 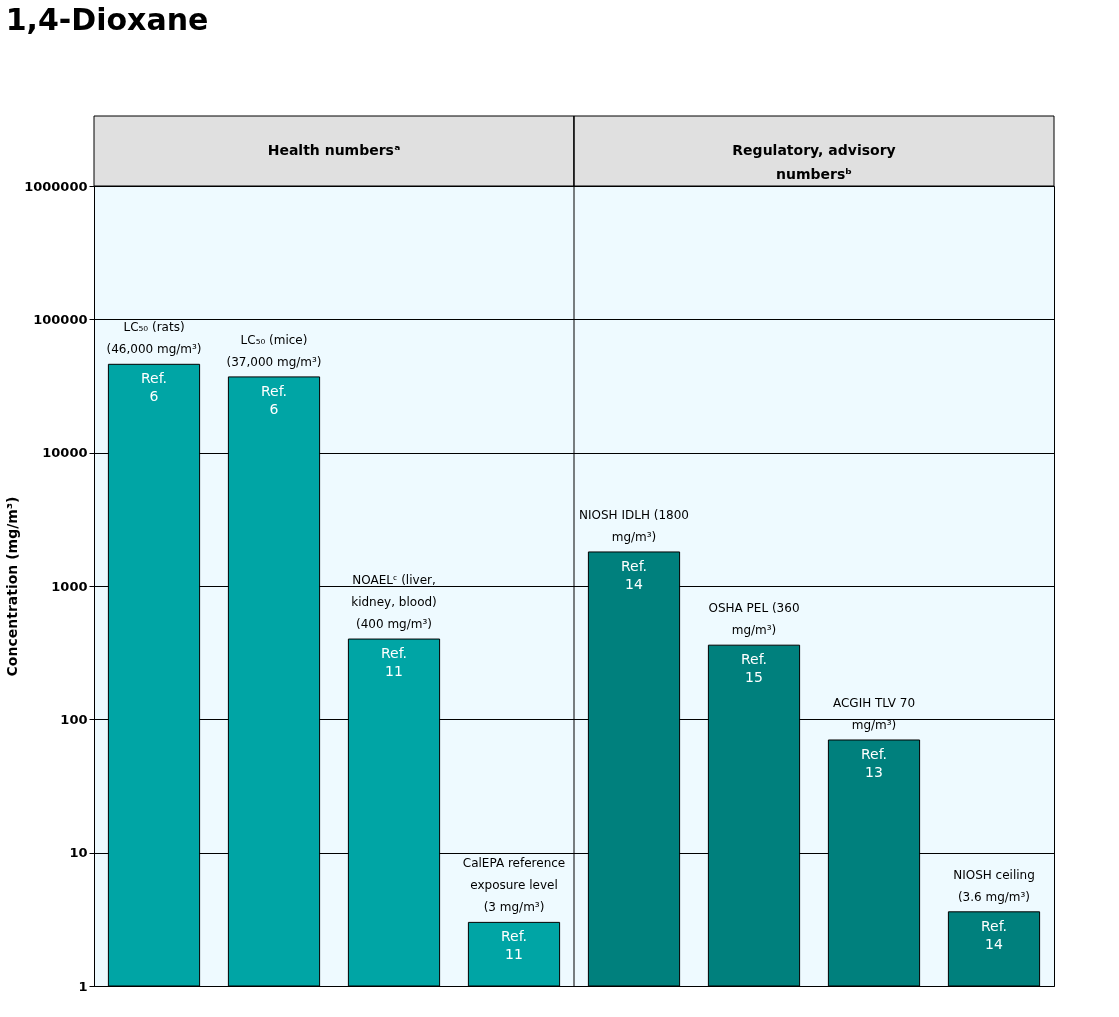 What do you see at coordinates (69, 586) in the screenshot?
I see `y-tick-label: 1000` at bounding box center [69, 586].